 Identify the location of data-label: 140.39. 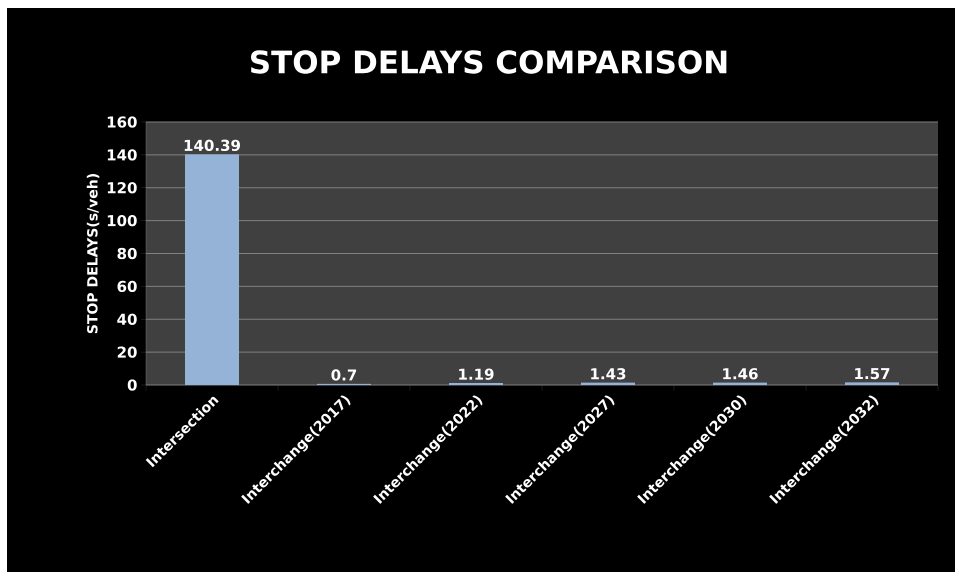
(212, 146).